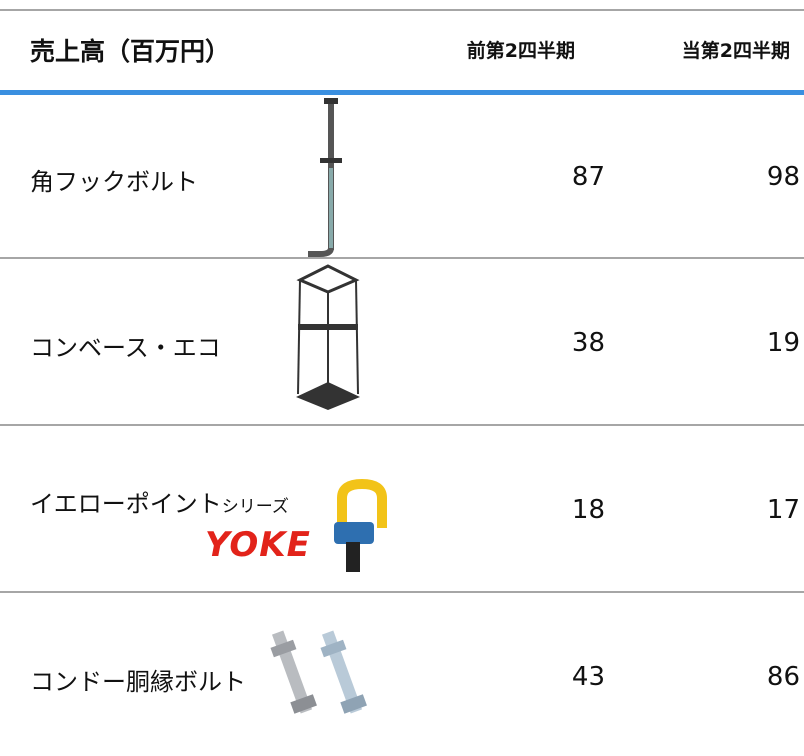 The width and height of the screenshot is (804, 756). I want to click on header-title: 売上高（百万円）, so click(130, 51).